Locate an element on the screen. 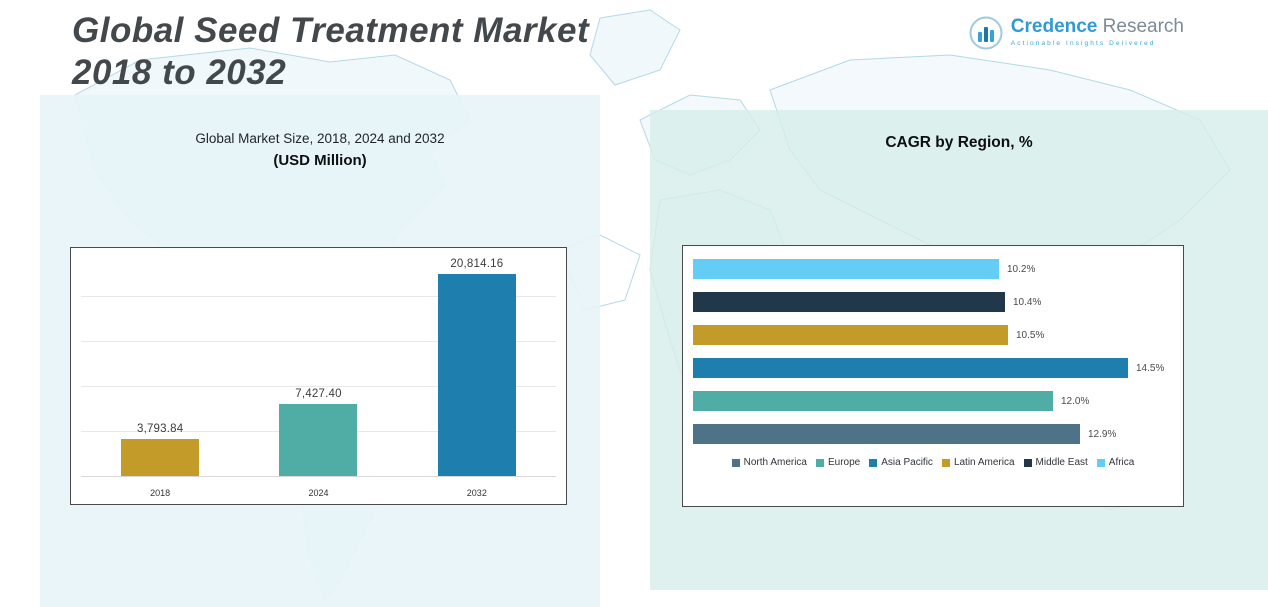 Image resolution: width=1268 pixels, height=607 pixels. cagr-row-europe: 12.0% is located at coordinates (933, 401).